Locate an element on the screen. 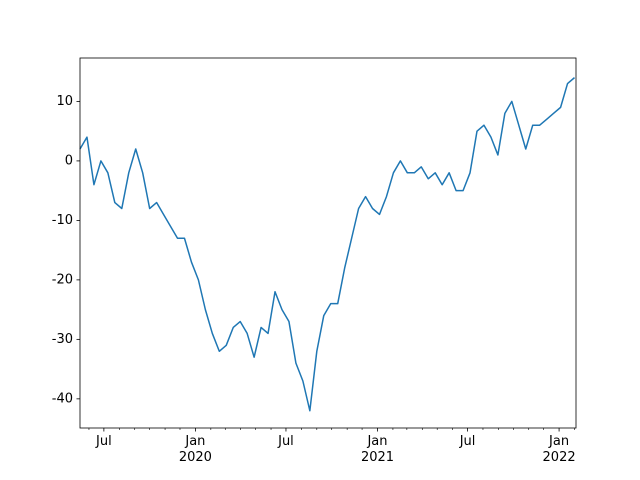  x-tick-label: Jan 2021 is located at coordinates (377, 449).